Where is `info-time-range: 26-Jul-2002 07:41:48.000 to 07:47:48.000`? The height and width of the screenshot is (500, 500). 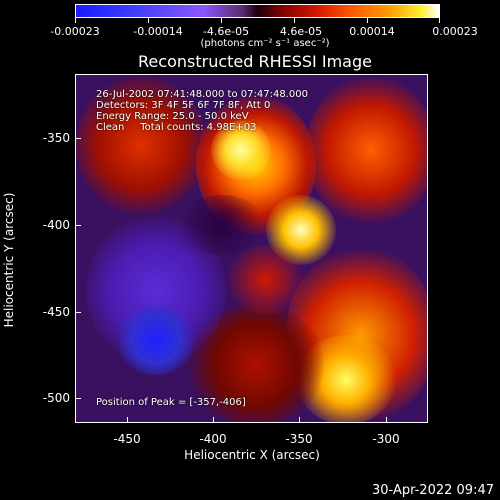
info-time-range: 26-Jul-2002 07:41:48.000 to 07:47:48.000 is located at coordinates (202, 94).